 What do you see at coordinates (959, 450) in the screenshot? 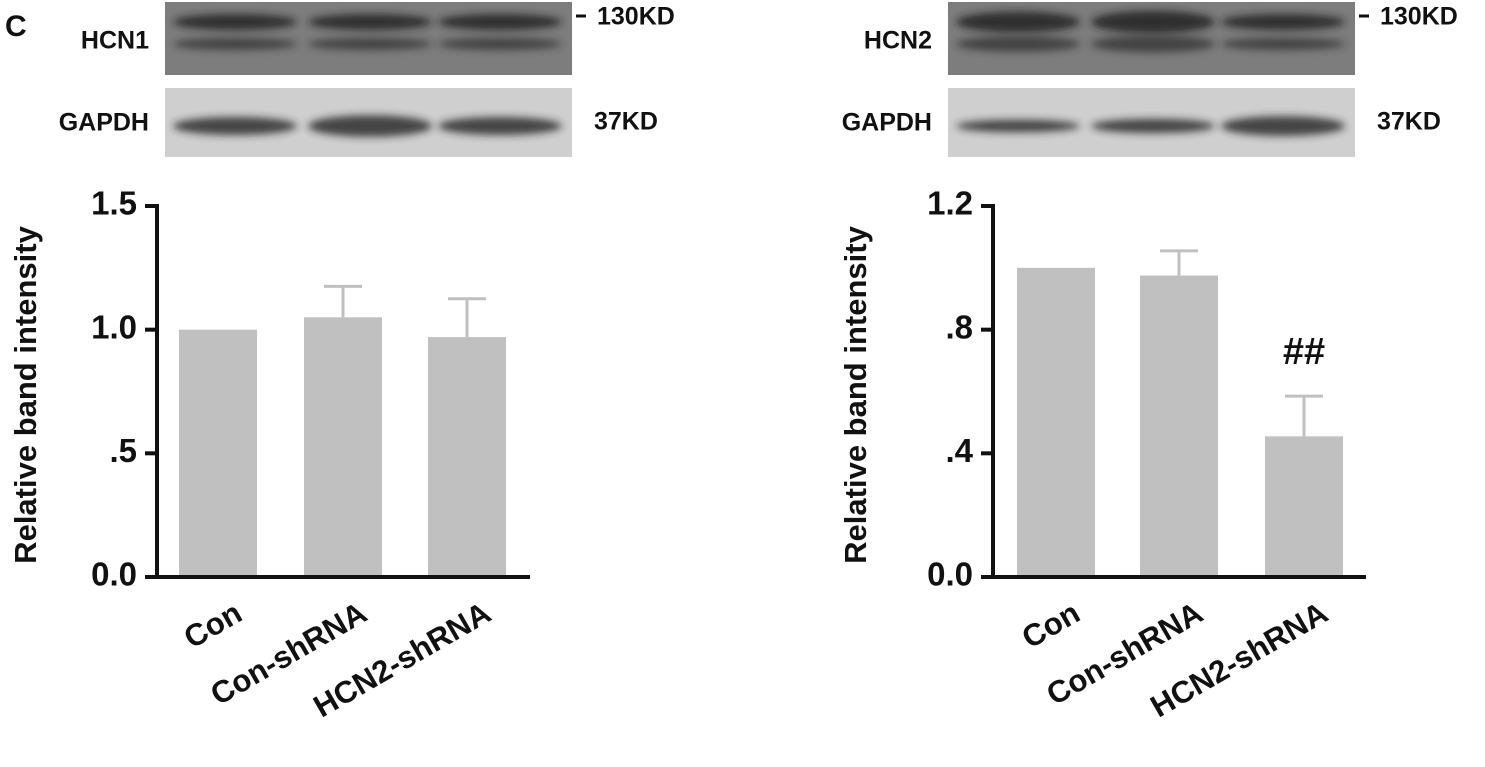
I see `y-tick-label: .4` at bounding box center [959, 450].